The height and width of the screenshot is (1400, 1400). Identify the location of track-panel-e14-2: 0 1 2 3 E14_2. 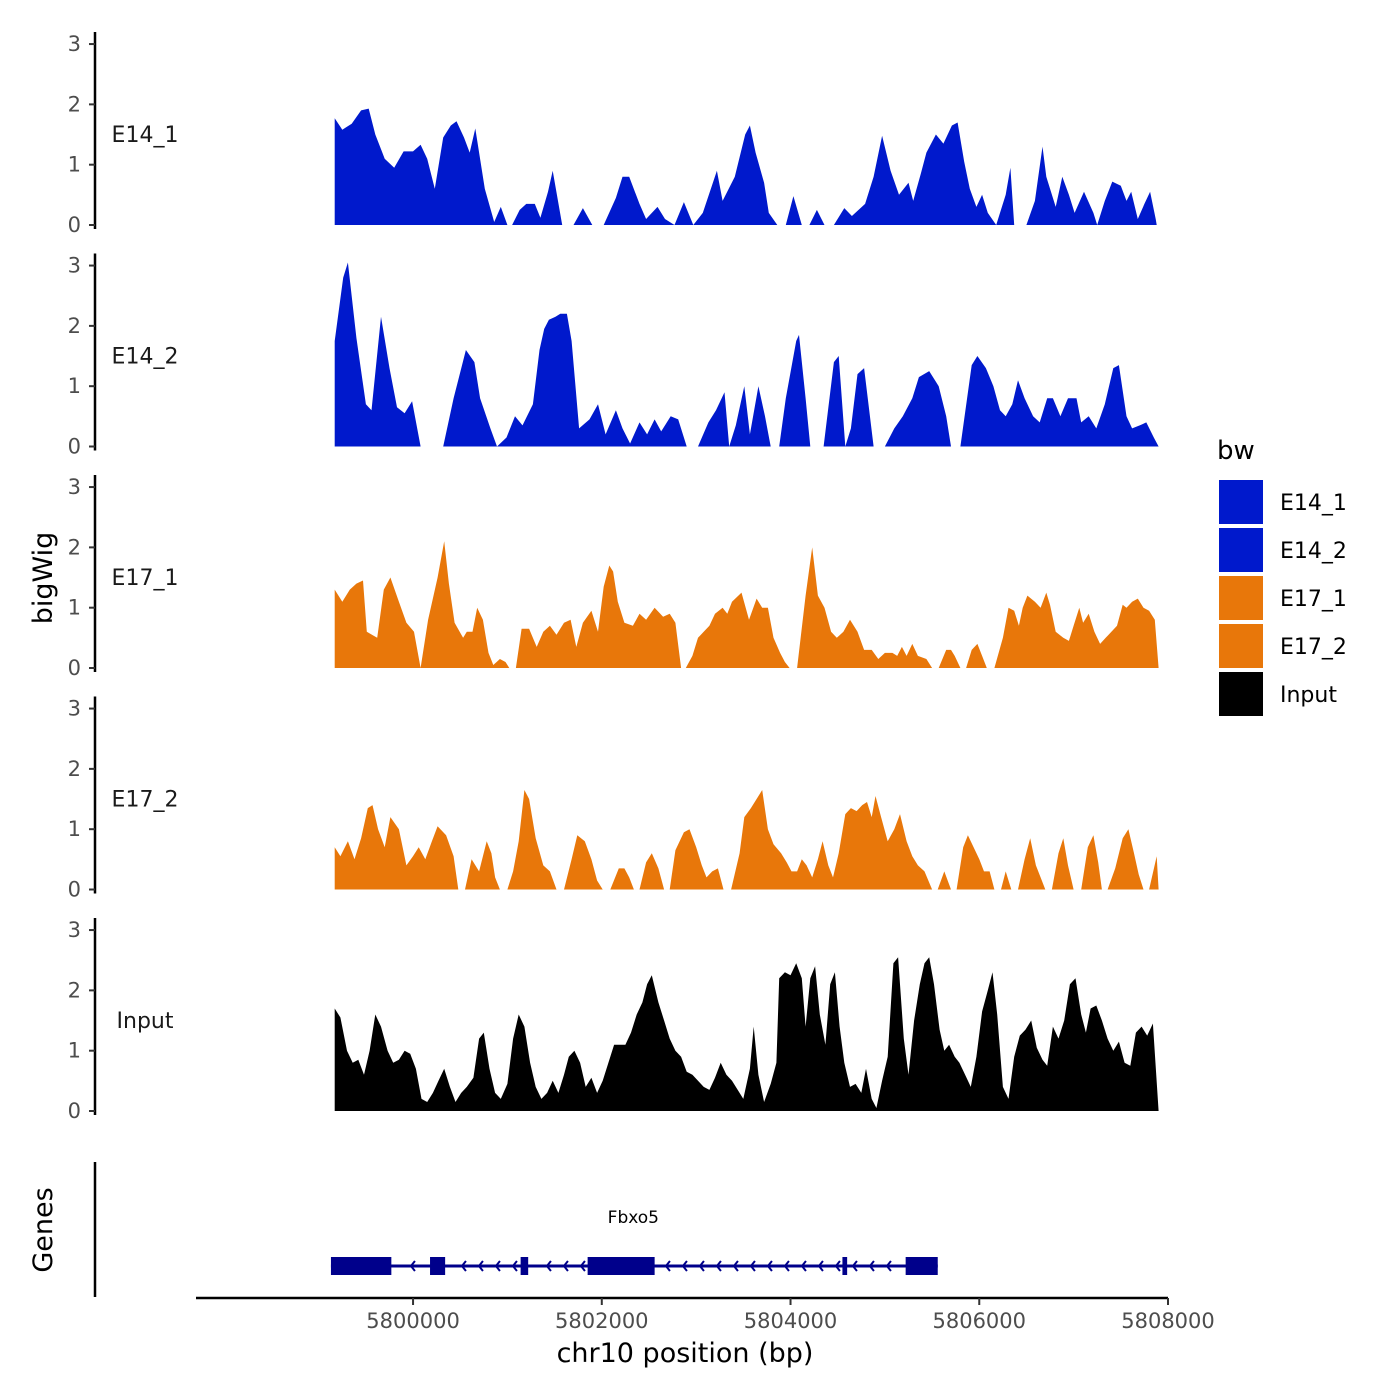
(613, 356).